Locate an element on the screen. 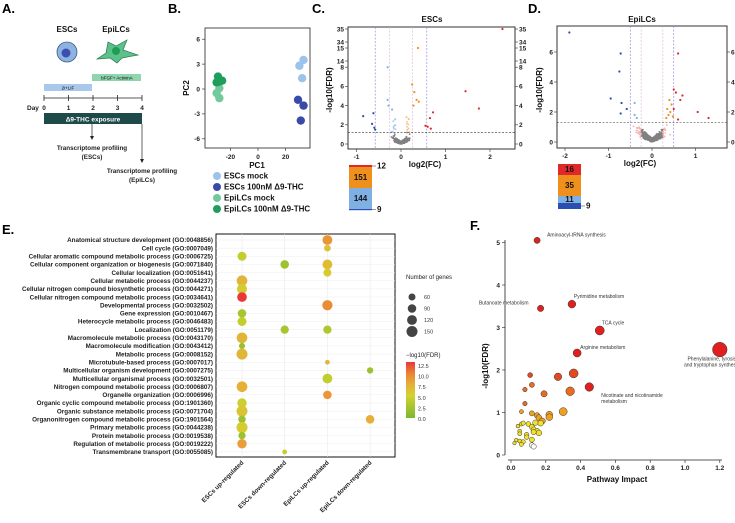 This screenshot has height=523, width=735. dotplot-category-label: ESCs up-regulated is located at coordinates (223, 481).